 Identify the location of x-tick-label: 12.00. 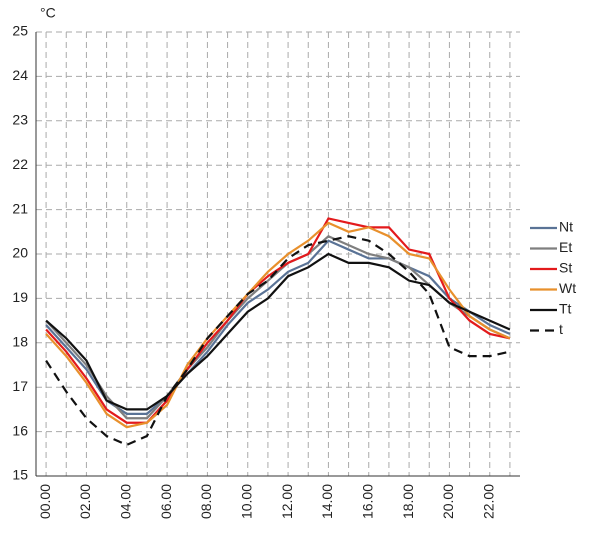
(287, 501).